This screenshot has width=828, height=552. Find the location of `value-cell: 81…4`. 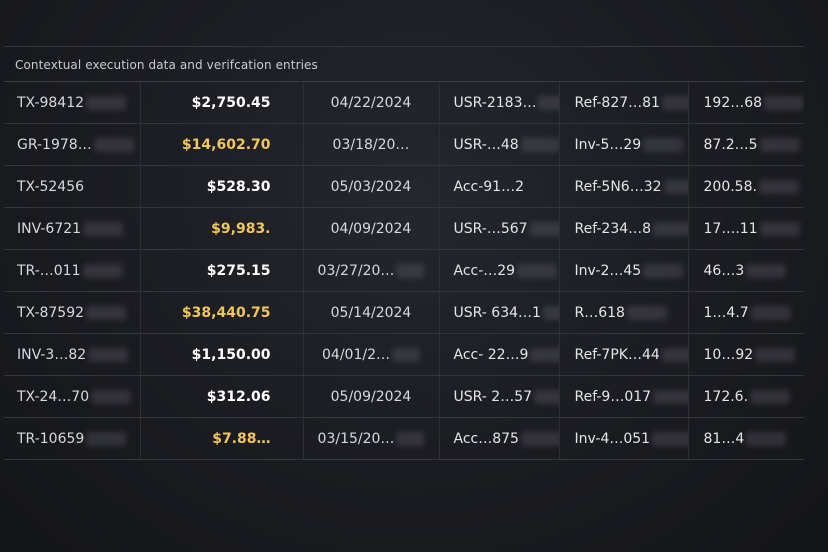

value-cell: 81…4 is located at coordinates (746, 438).